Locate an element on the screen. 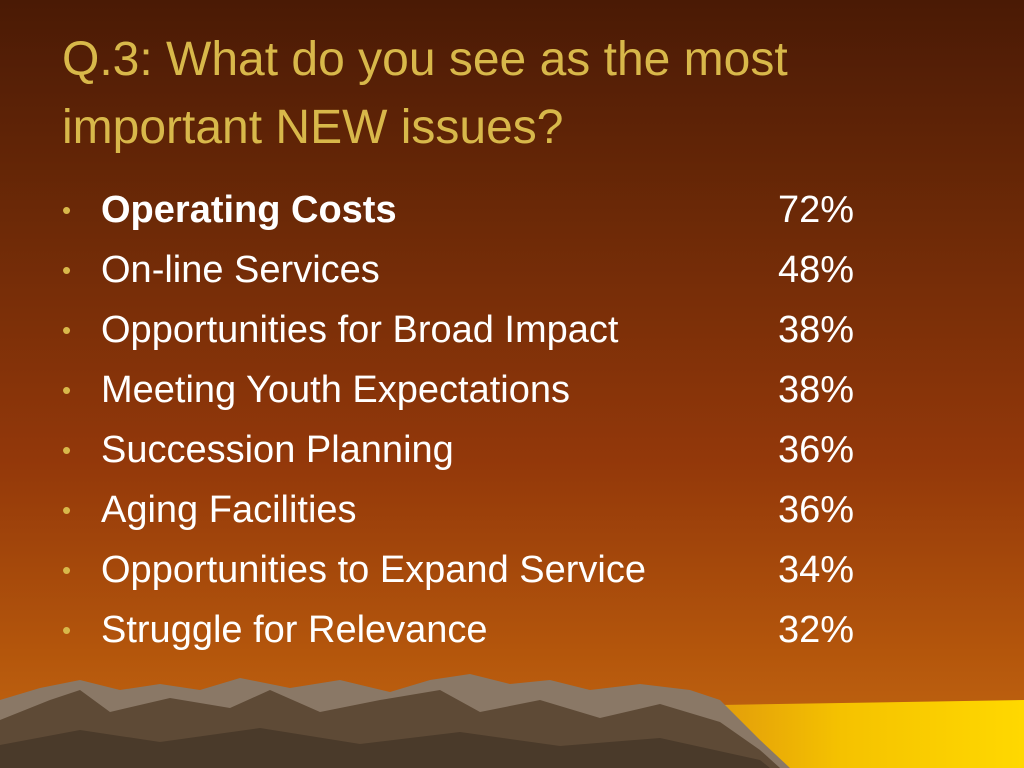 The width and height of the screenshot is (1024, 768). item-value: 48% is located at coordinates (816, 270).